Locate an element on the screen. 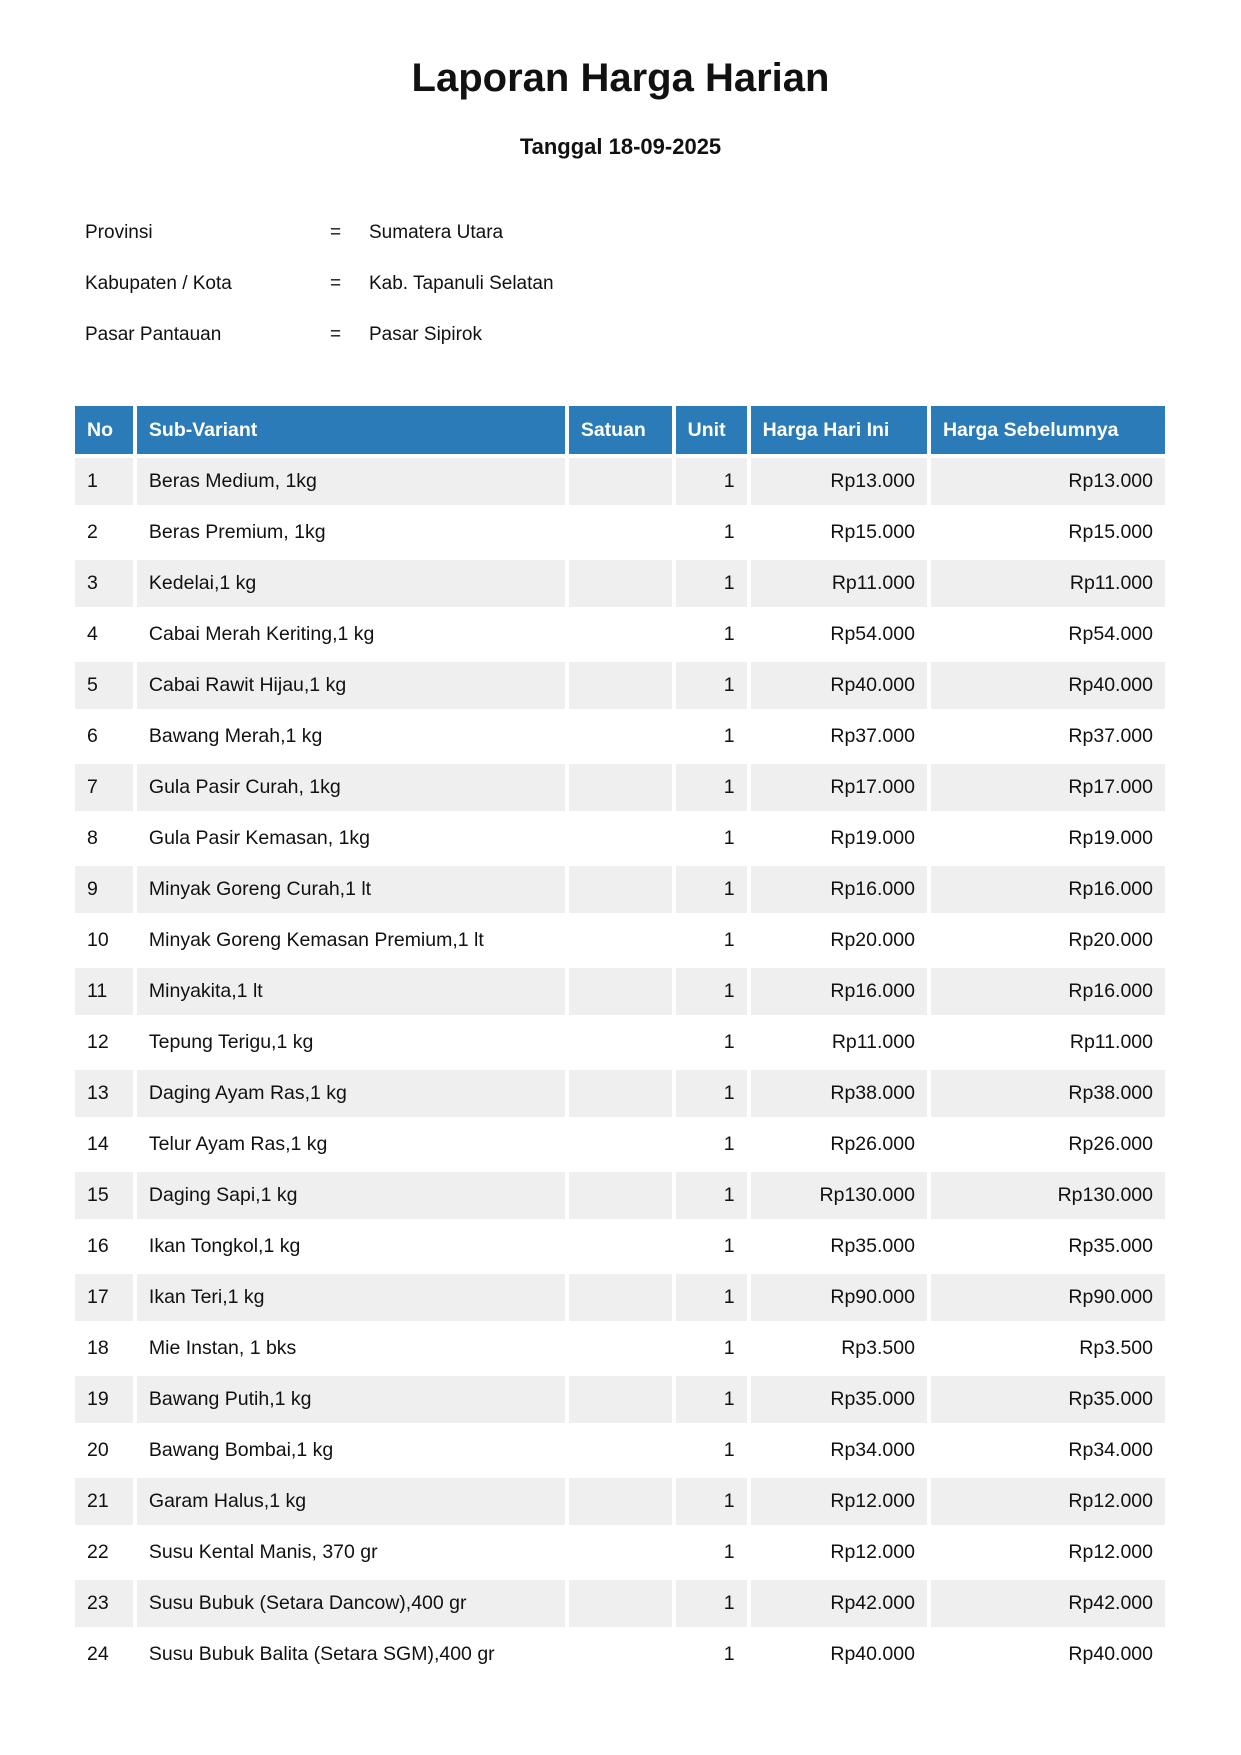  cell-price-today: Rp15.000 is located at coordinates (872, 532).